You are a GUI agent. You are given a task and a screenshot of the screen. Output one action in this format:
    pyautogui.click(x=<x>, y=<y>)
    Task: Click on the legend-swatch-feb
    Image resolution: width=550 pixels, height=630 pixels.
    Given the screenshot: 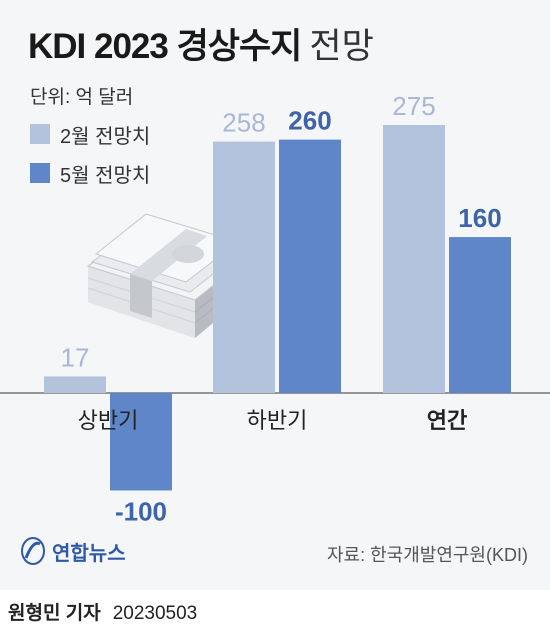 What is the action you would take?
    pyautogui.click(x=40, y=134)
    